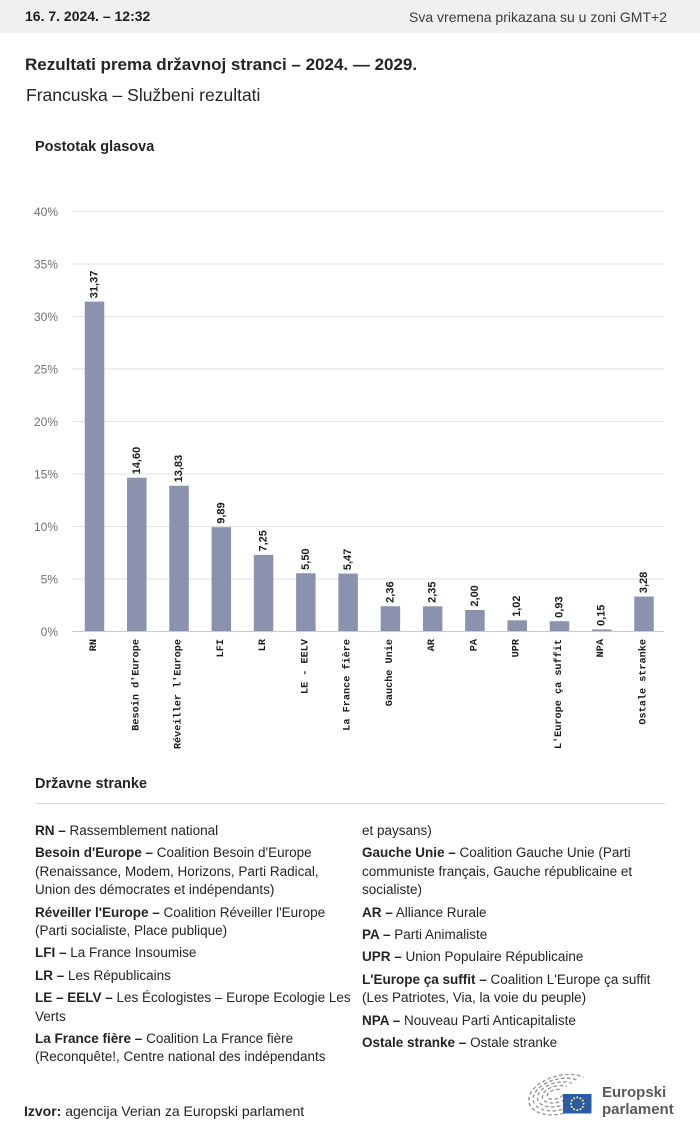 The image size is (700, 1136). I want to click on svg-text: 14,60, so click(137, 461).